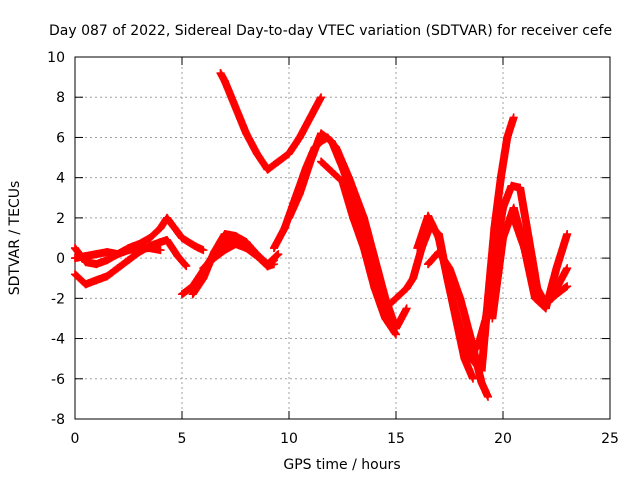  Describe the element at coordinates (58, 380) in the screenshot. I see `y-tick-label: -6` at that location.